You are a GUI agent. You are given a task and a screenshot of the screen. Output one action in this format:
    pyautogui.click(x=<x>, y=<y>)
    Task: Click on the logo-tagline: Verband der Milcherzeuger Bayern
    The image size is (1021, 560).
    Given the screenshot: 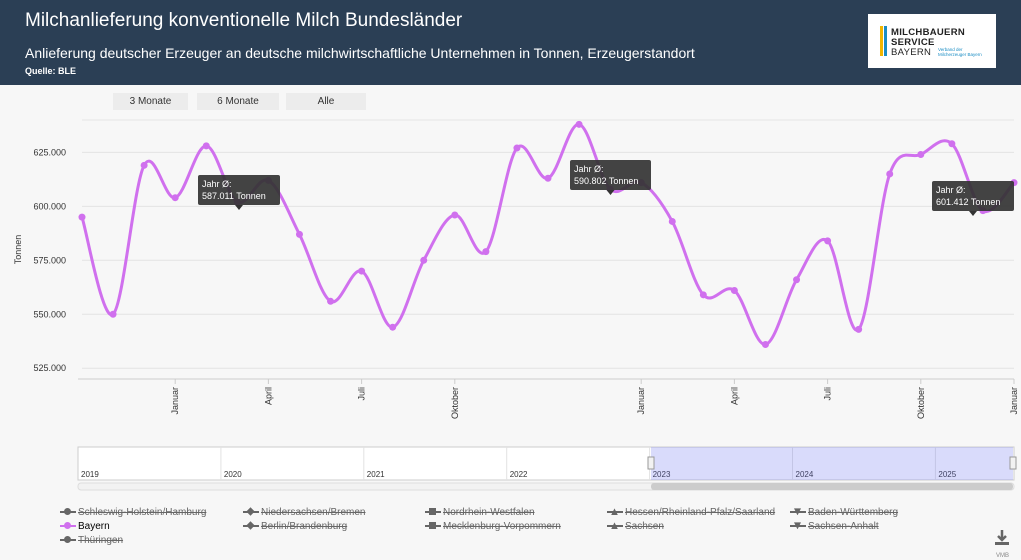 What is the action you would take?
    pyautogui.click(x=960, y=52)
    